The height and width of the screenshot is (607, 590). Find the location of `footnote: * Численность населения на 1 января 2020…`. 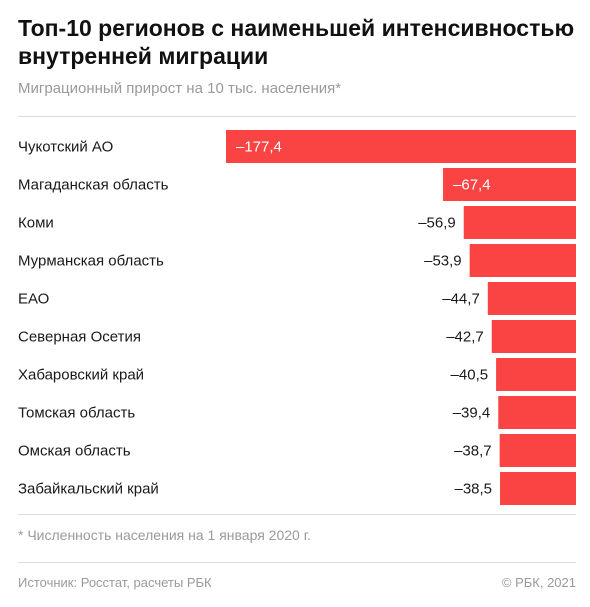

footnote: * Численность населения на 1 января 2020… is located at coordinates (164, 535).